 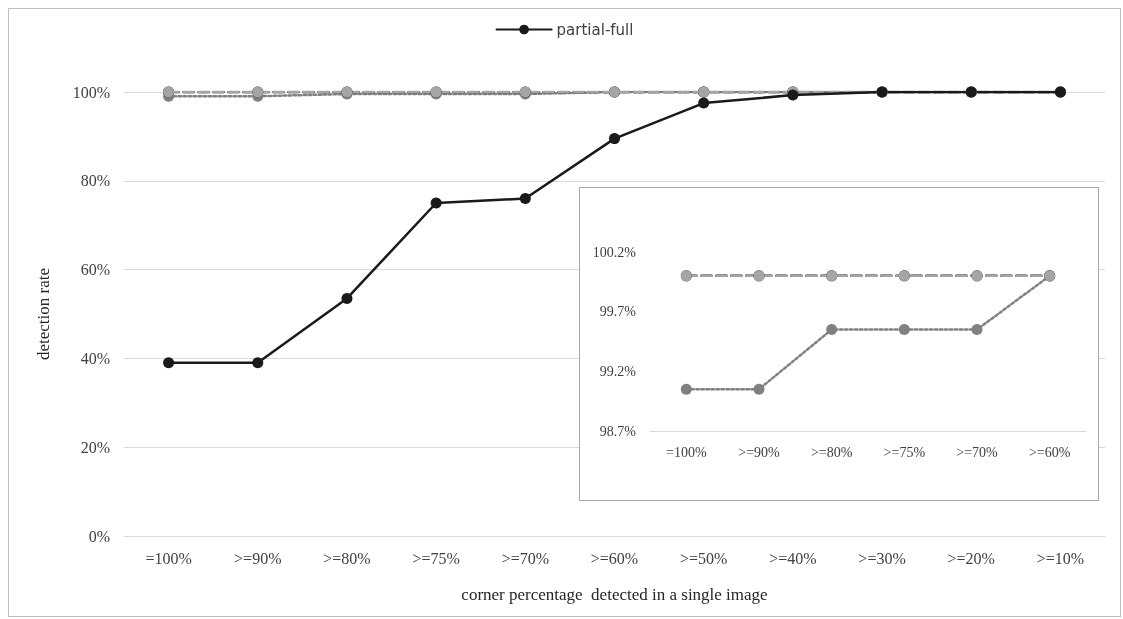 I want to click on y-tick-label: 100%, so click(x=91, y=92).